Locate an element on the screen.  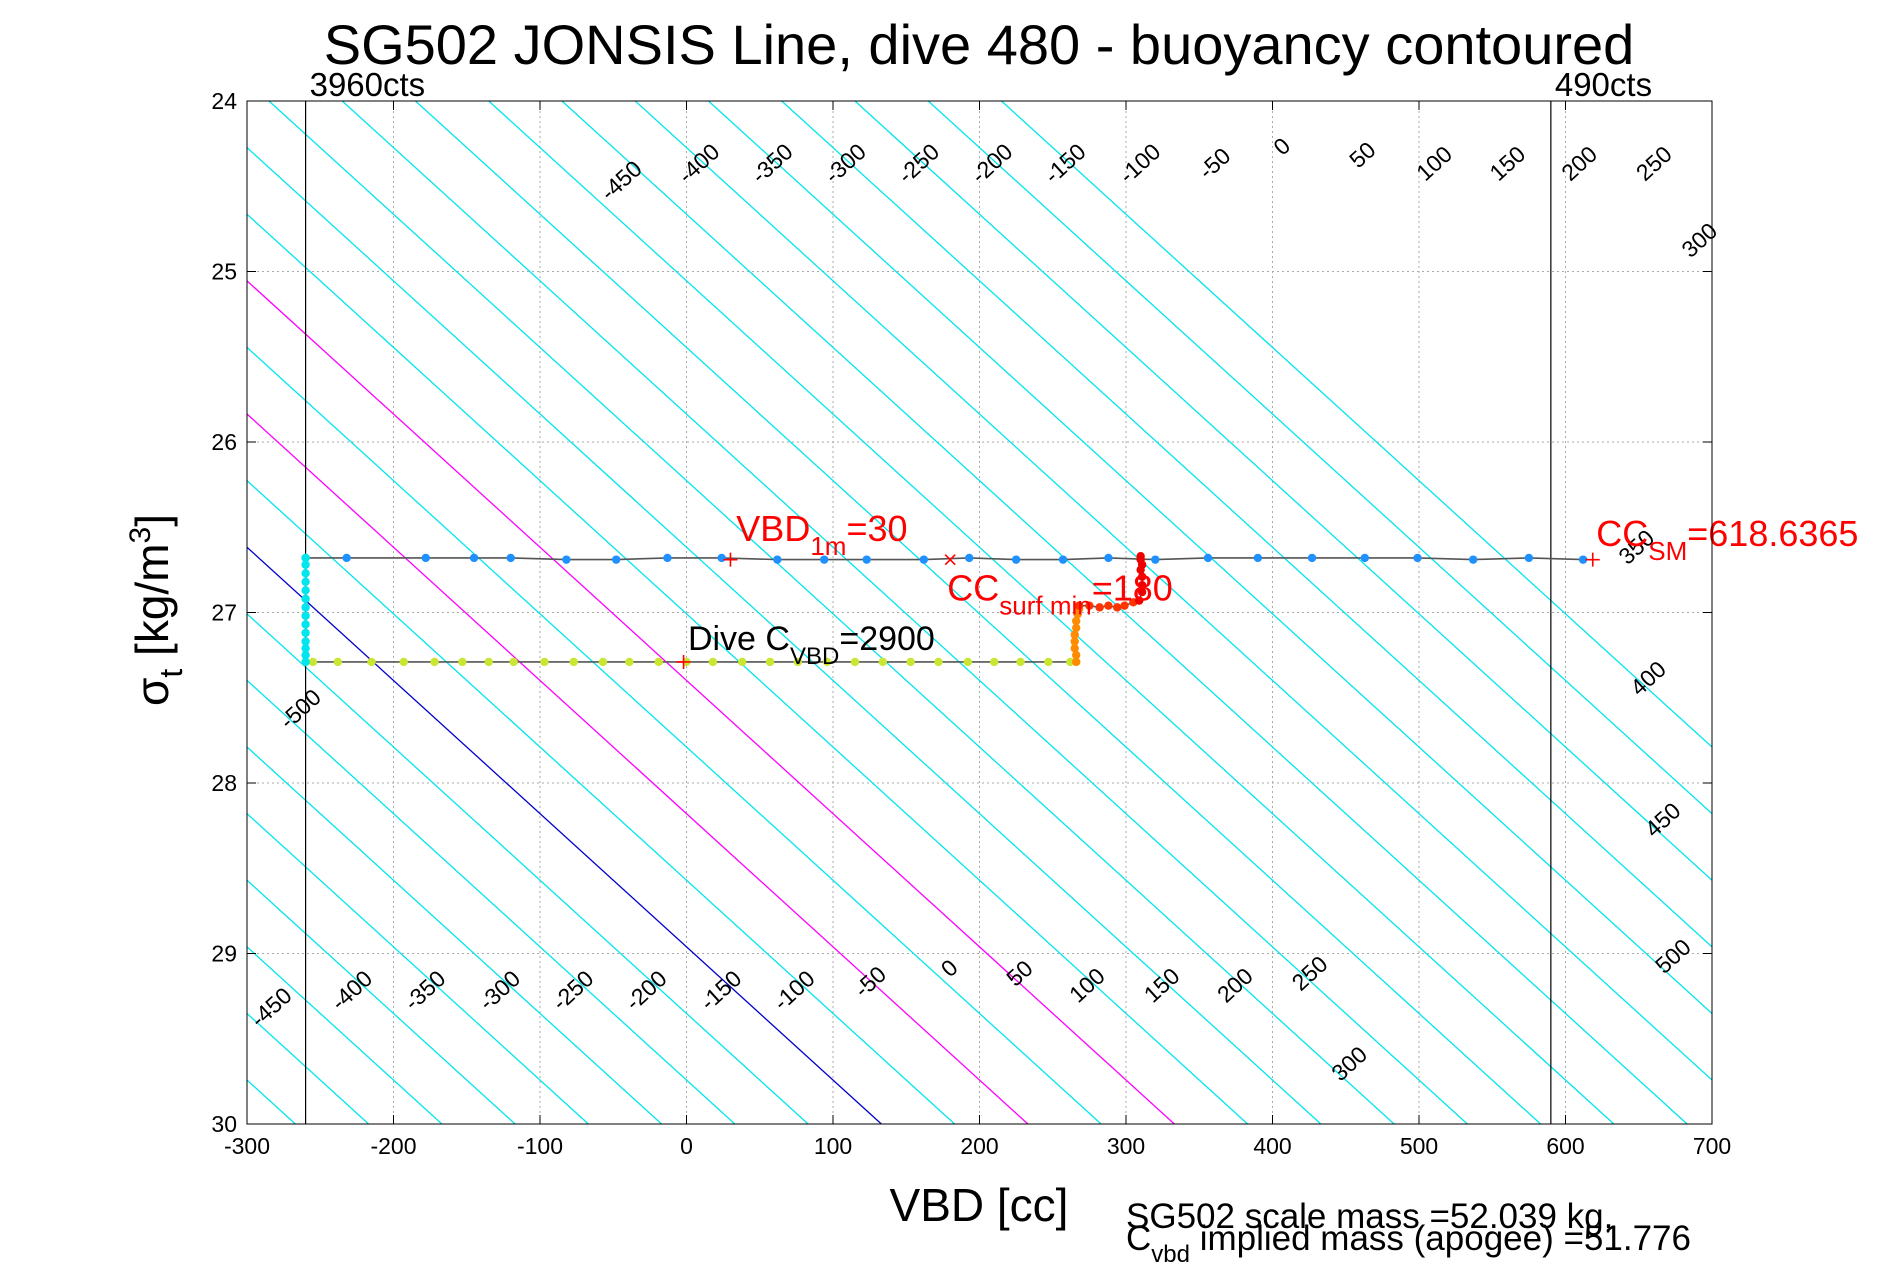
annotation-label: VBD1m=30 is located at coordinates (821, 534).